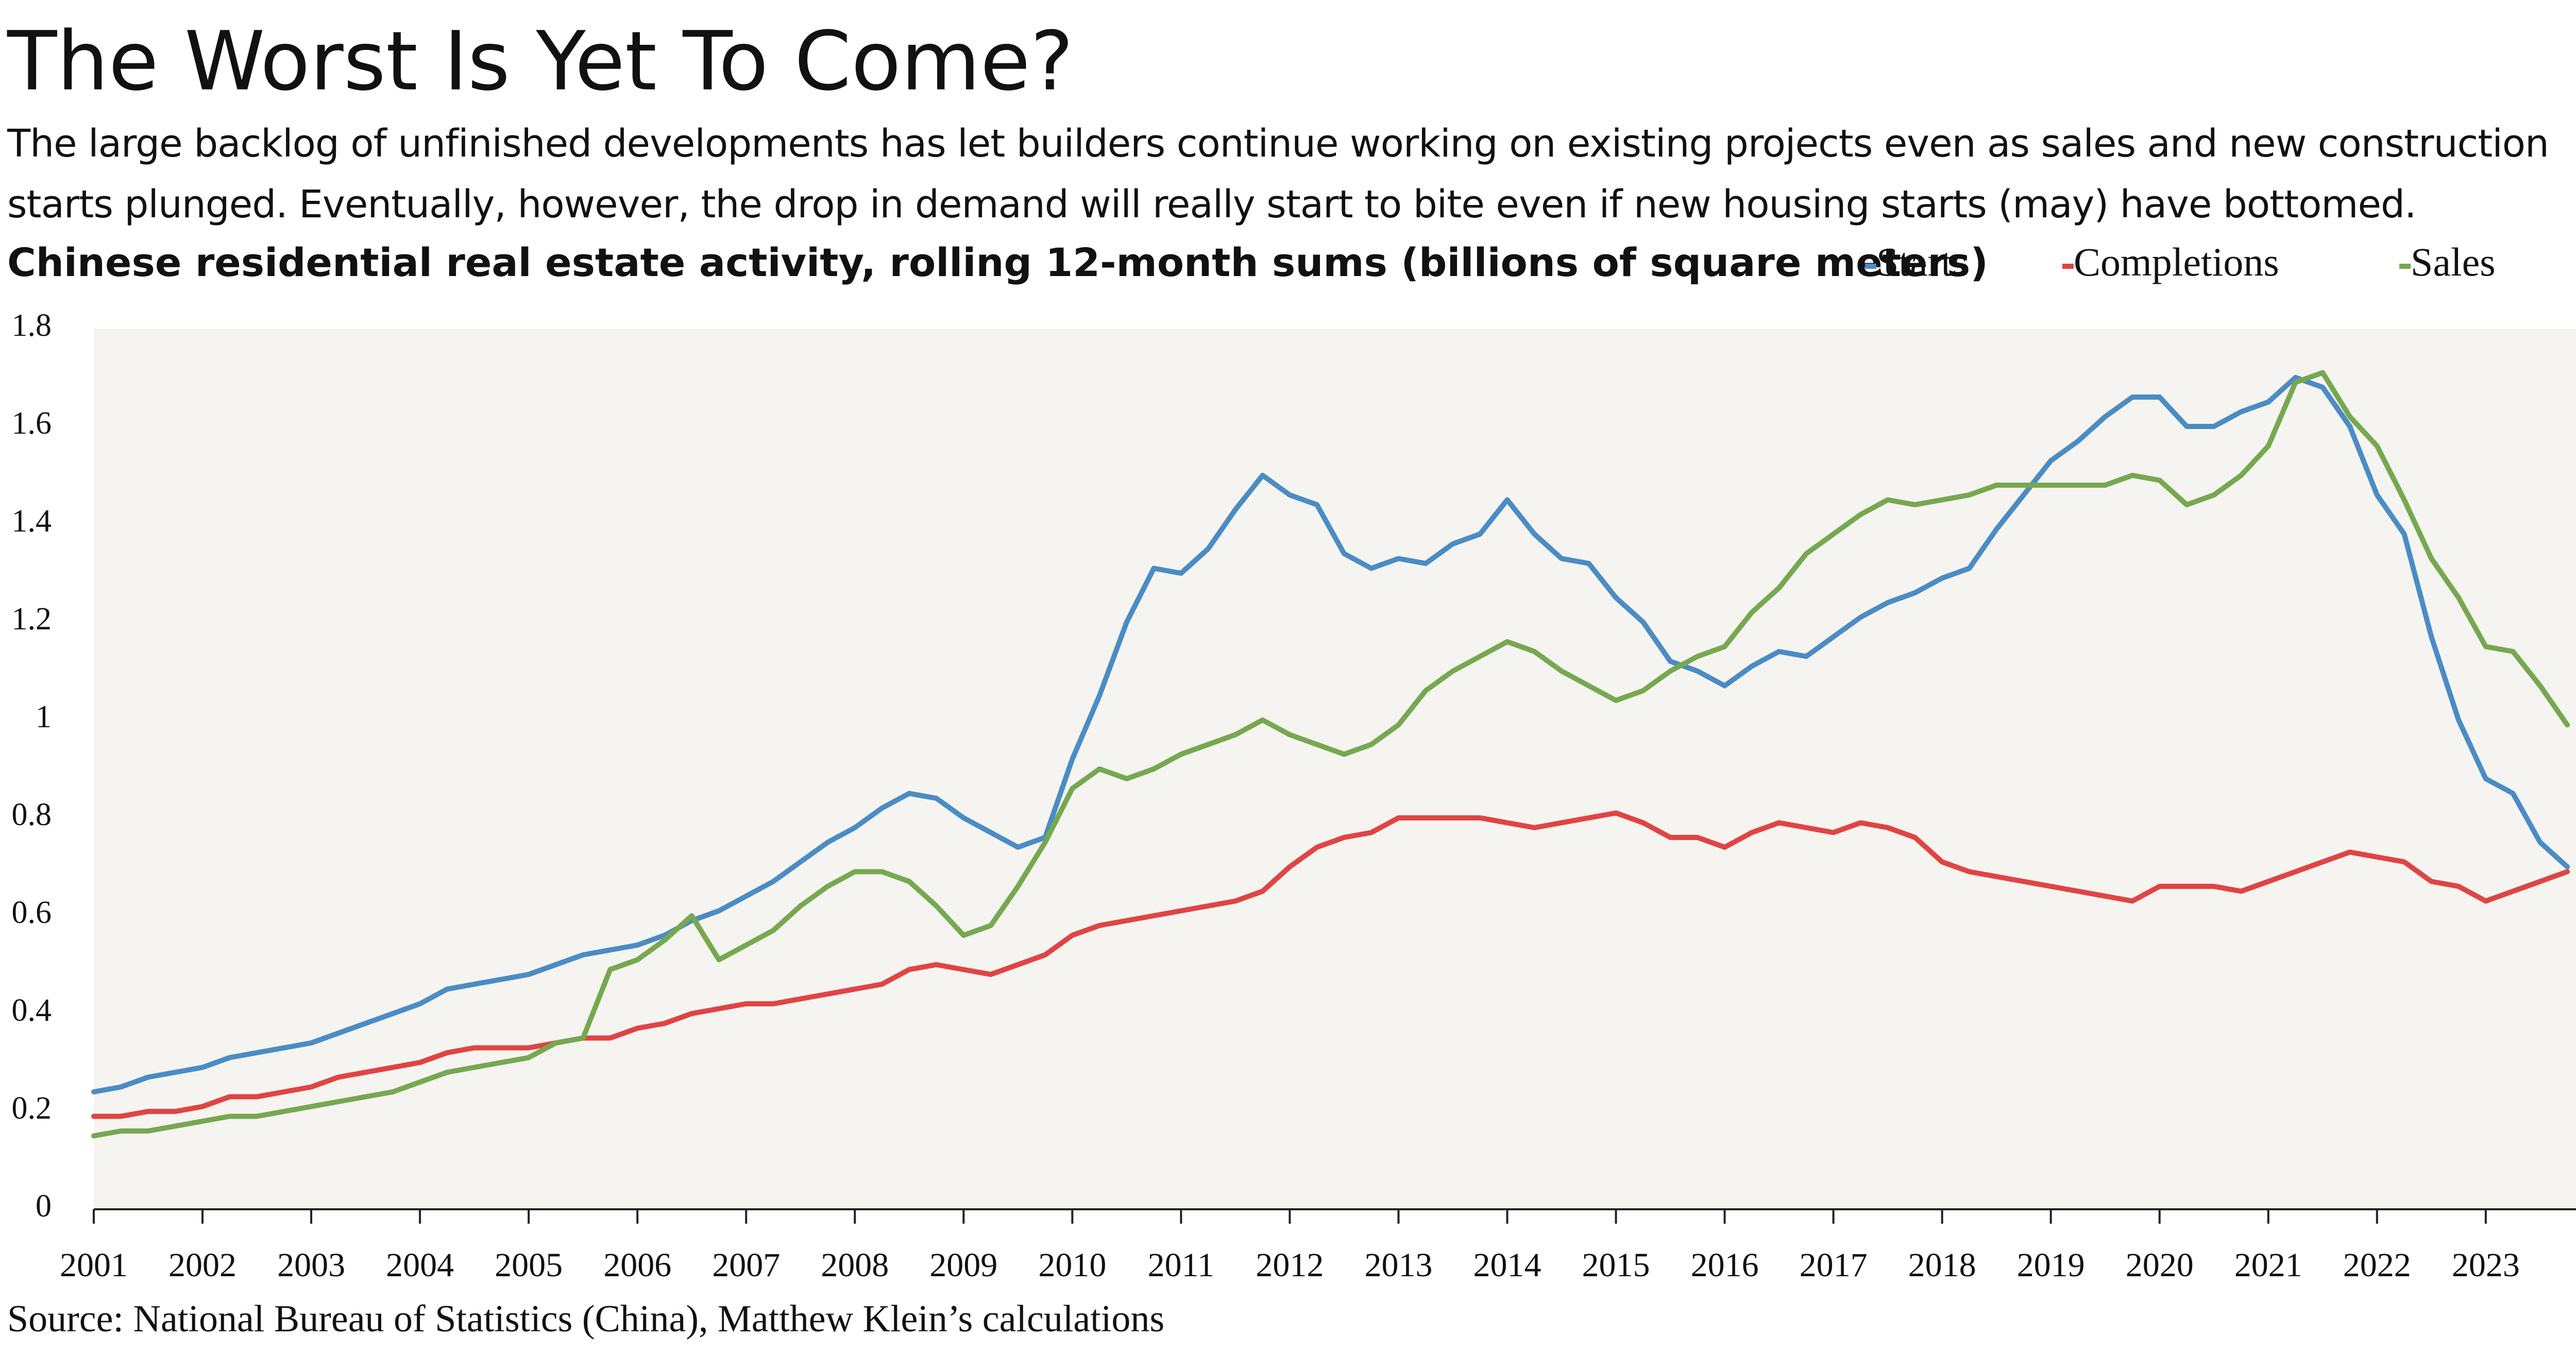 The width and height of the screenshot is (2576, 1354). Describe the element at coordinates (311, 1265) in the screenshot. I see `x-tick-label: 2003` at that location.